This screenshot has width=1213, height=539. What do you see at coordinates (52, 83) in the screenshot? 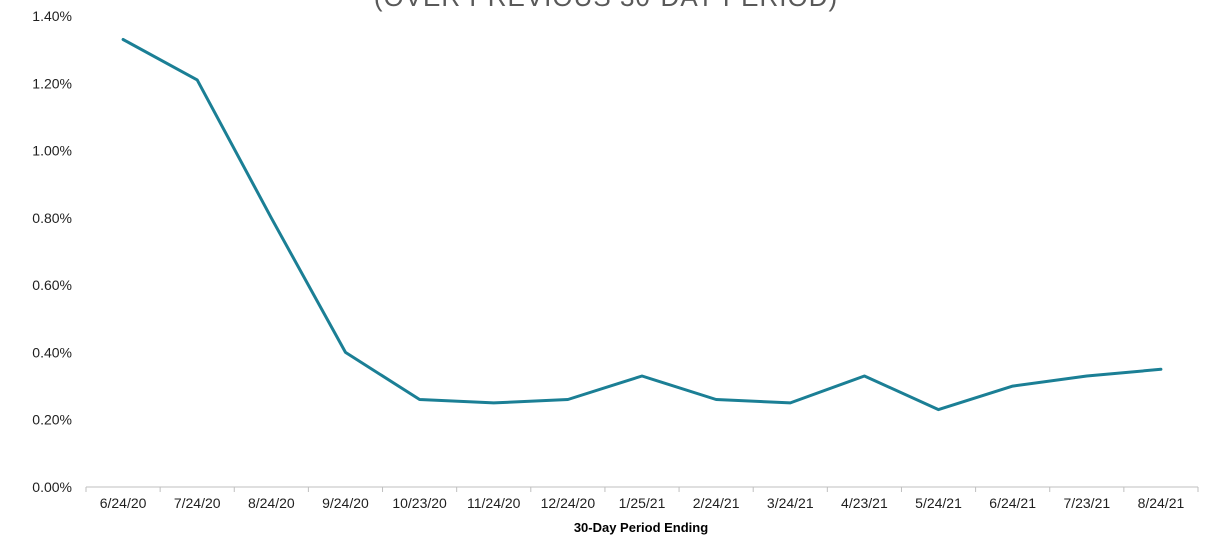
I see `y-tick-label: 1.20%` at bounding box center [52, 83].